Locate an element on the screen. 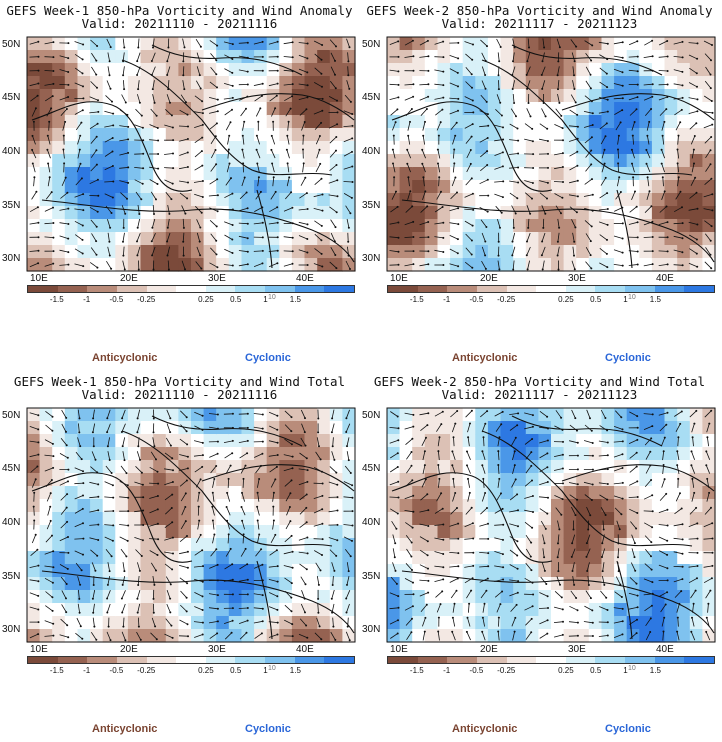  legend-anticyclonic: Anticyclonic is located at coordinates (485, 358).